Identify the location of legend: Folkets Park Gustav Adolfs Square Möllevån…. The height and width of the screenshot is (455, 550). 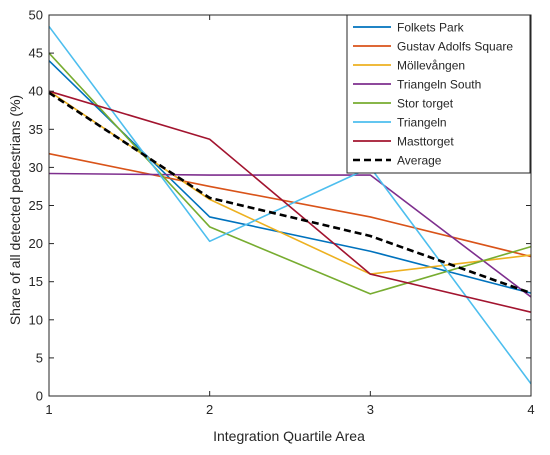
(438, 94).